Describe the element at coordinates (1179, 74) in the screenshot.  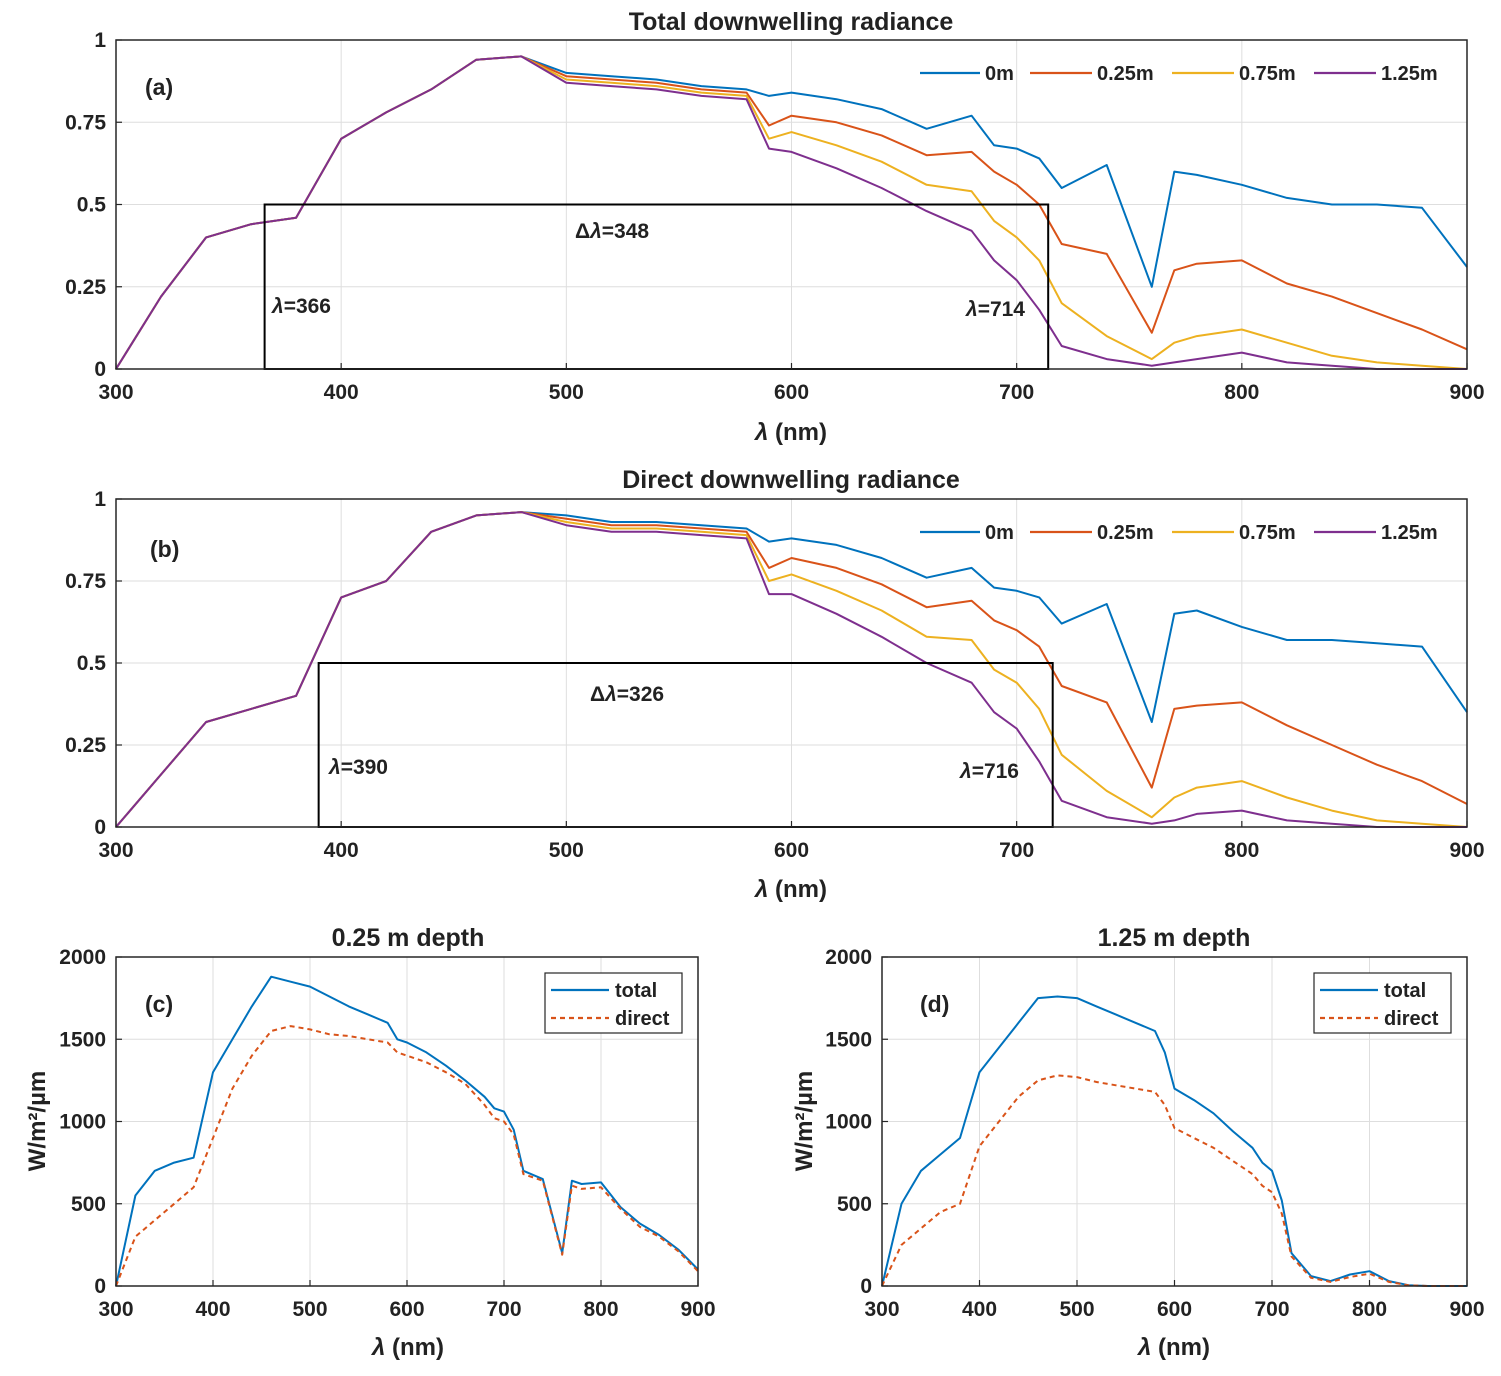
I see `panel-a-legend: 0m 0.25m 0.75m 1.25m` at that location.